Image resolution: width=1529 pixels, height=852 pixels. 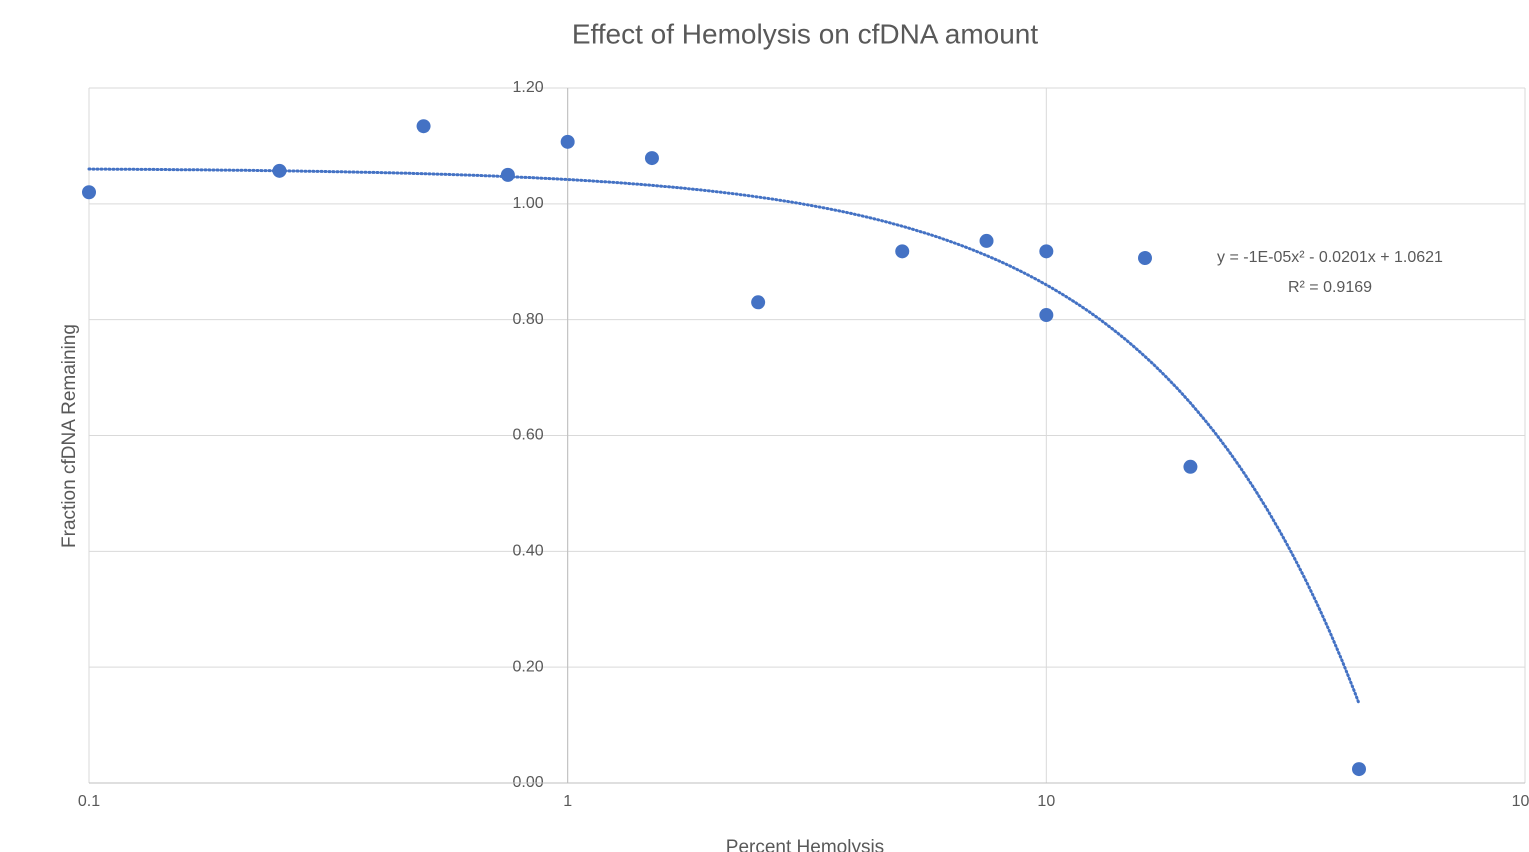 I want to click on y-tick-label: 0.80, so click(x=528, y=319).